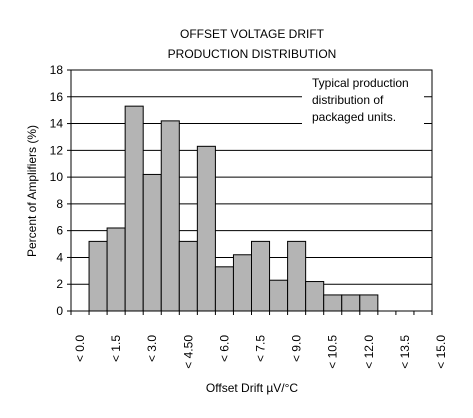 The height and width of the screenshot is (418, 473). I want to click on x-tick-label-10: < 15.0, so click(441, 352).